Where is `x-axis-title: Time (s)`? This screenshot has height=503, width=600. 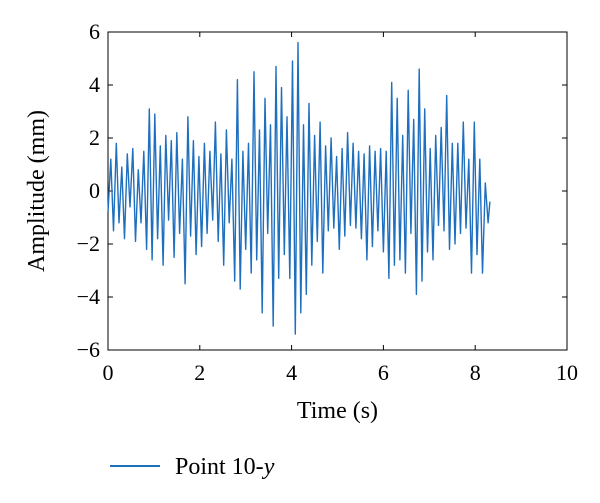
x-axis-title: Time (s) is located at coordinates (337, 411).